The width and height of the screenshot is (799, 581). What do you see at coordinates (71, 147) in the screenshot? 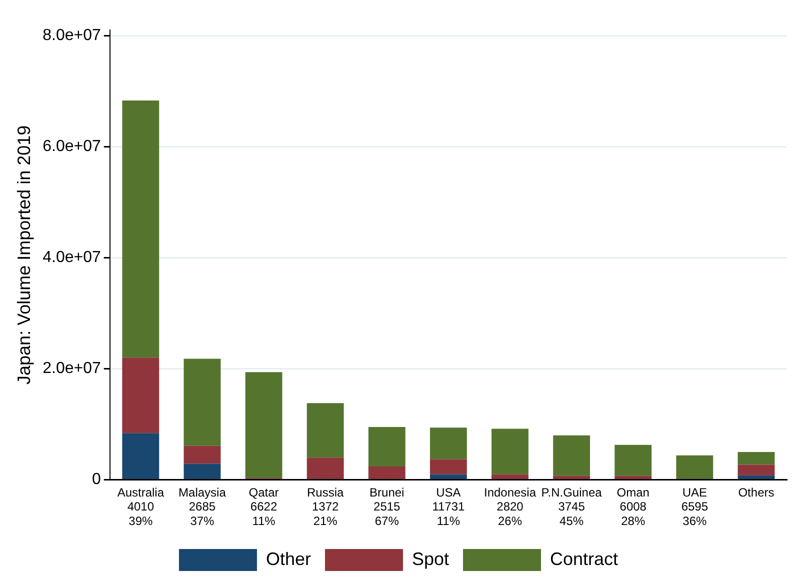
I see `y-tick-label: 6.0e+07` at bounding box center [71, 147].